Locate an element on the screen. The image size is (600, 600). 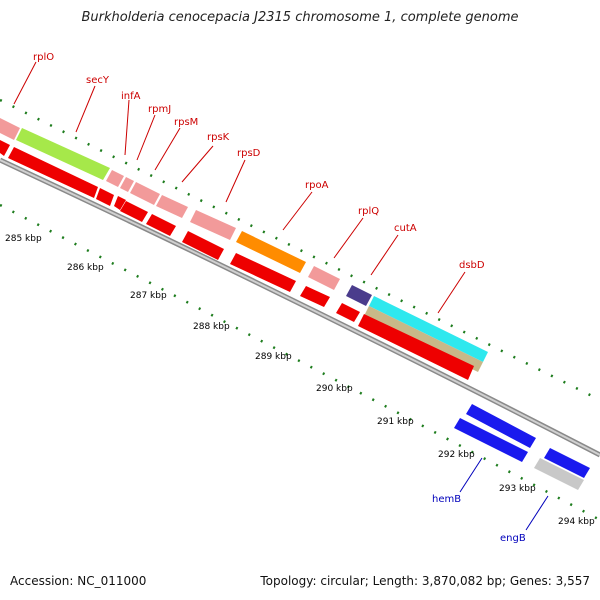
leader-dsbD is located at coordinates (451, 292).